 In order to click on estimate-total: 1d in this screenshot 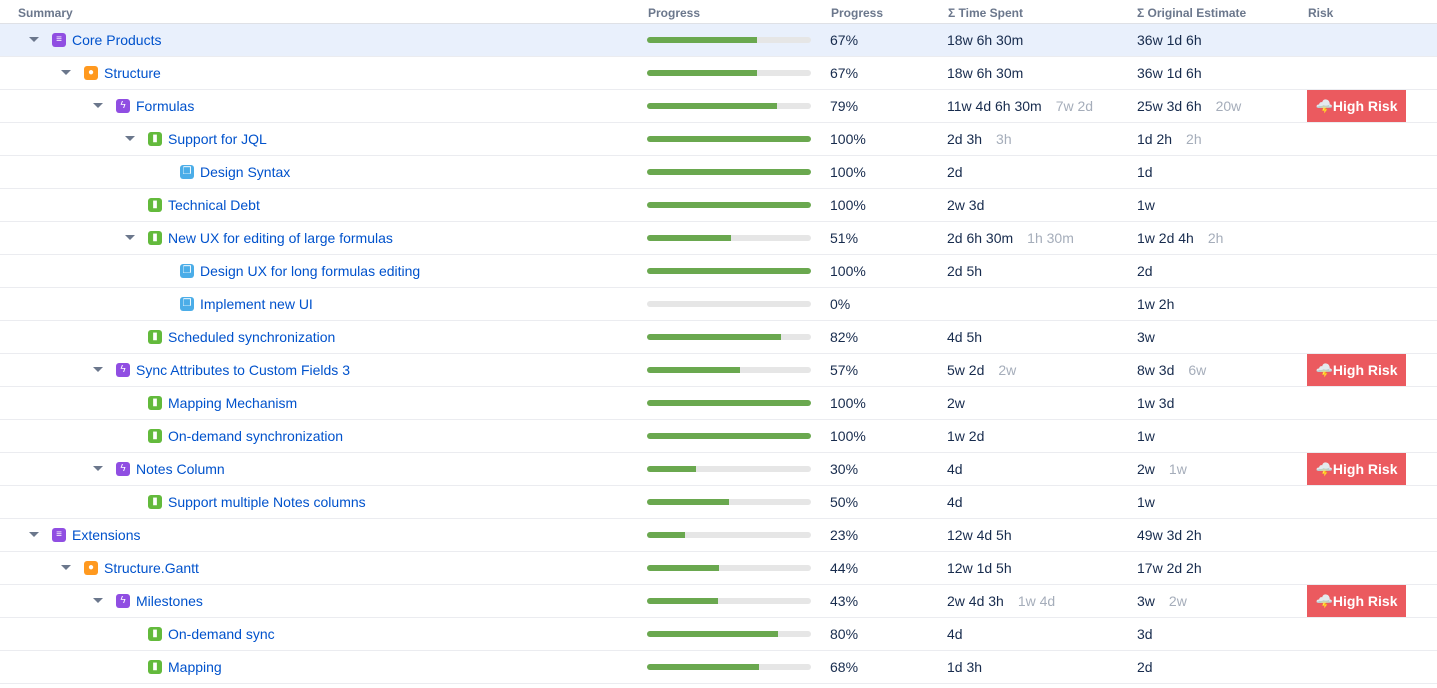, I will do `click(1145, 172)`.